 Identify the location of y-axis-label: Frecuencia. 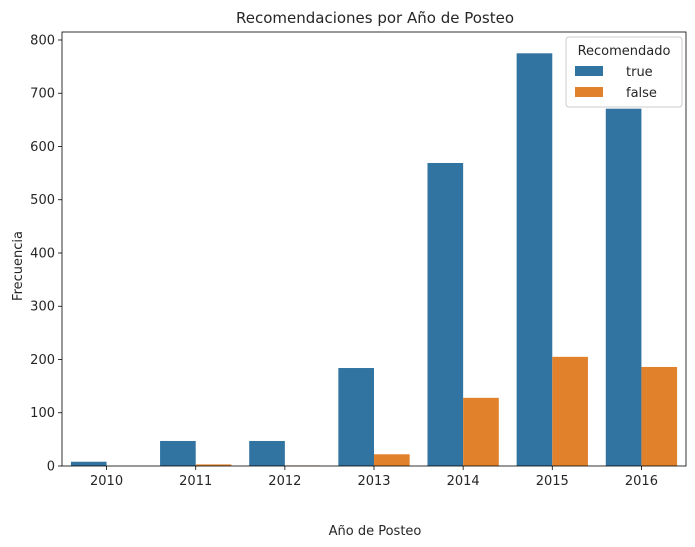
(18, 266).